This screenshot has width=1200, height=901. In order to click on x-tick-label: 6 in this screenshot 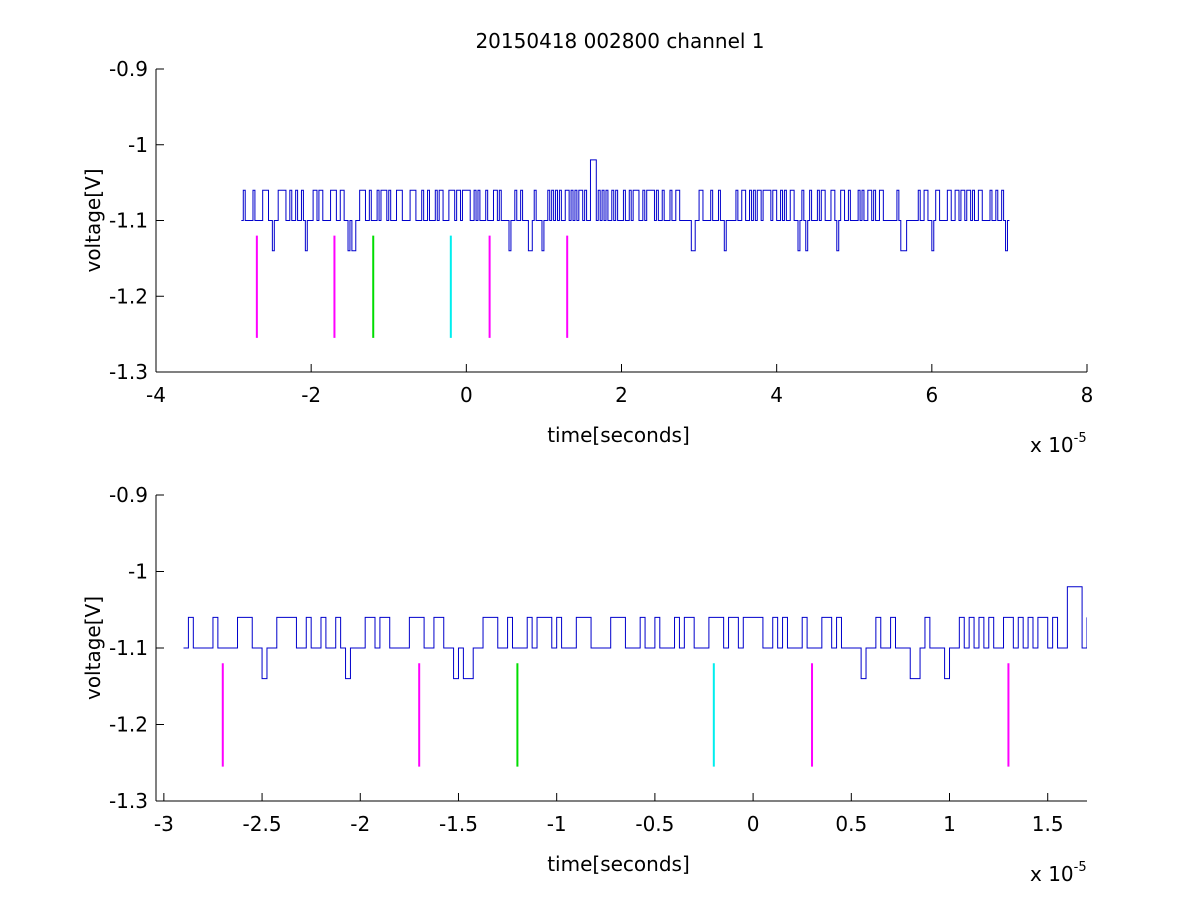, I will do `click(931, 395)`.